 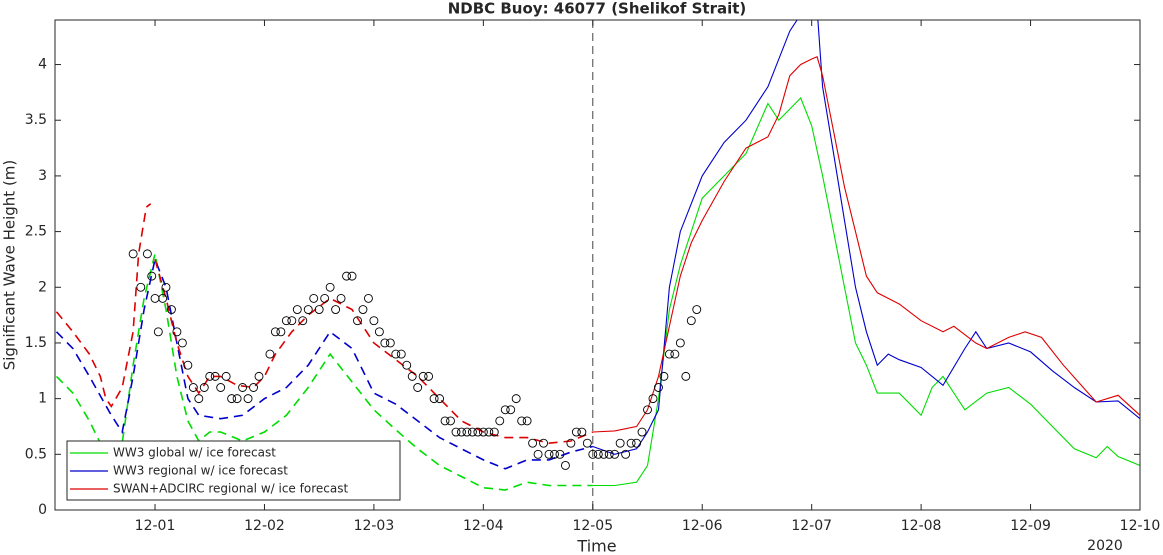 What do you see at coordinates (36, 120) in the screenshot?
I see `y-tick-label: 3.5` at bounding box center [36, 120].